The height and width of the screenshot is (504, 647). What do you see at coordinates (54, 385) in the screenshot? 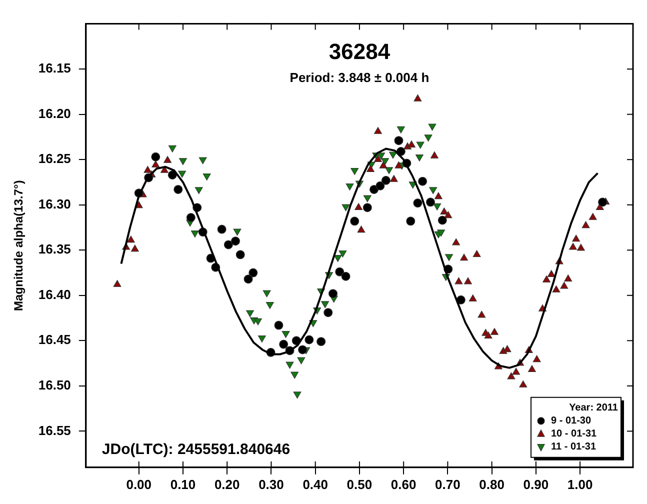
I see `y-tick-label: 16.50` at bounding box center [54, 385].